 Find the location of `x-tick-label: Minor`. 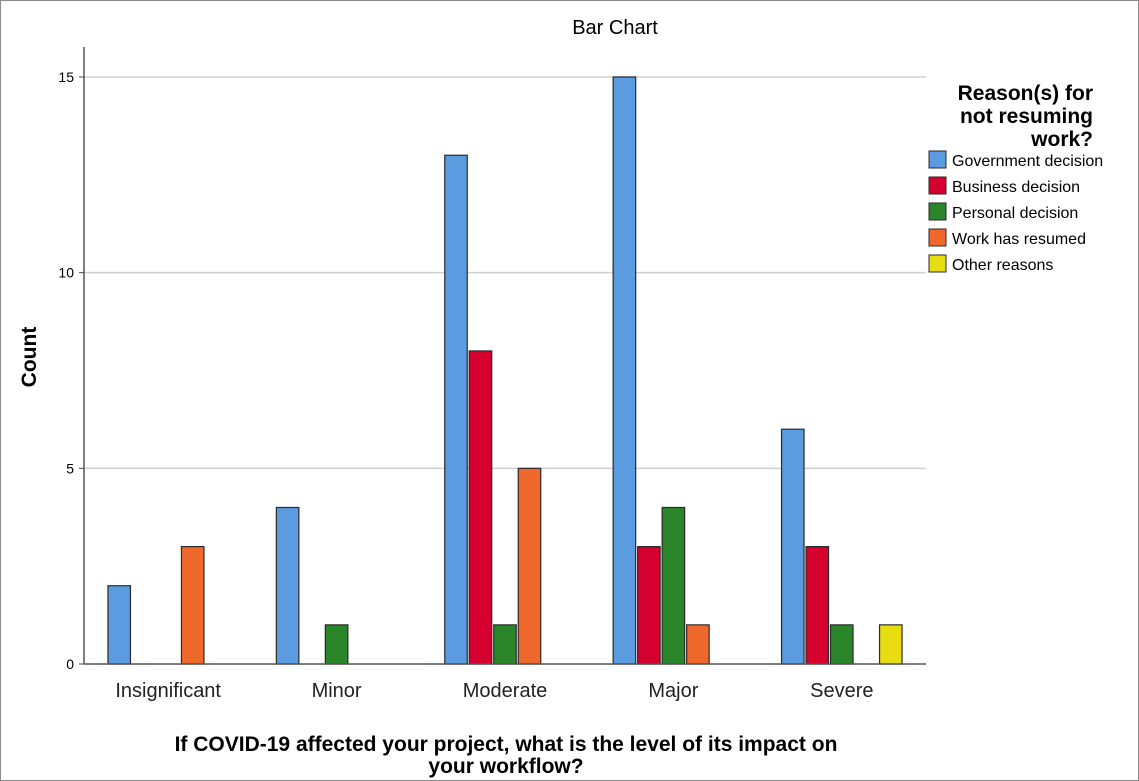

x-tick-label: Minor is located at coordinates (337, 691).